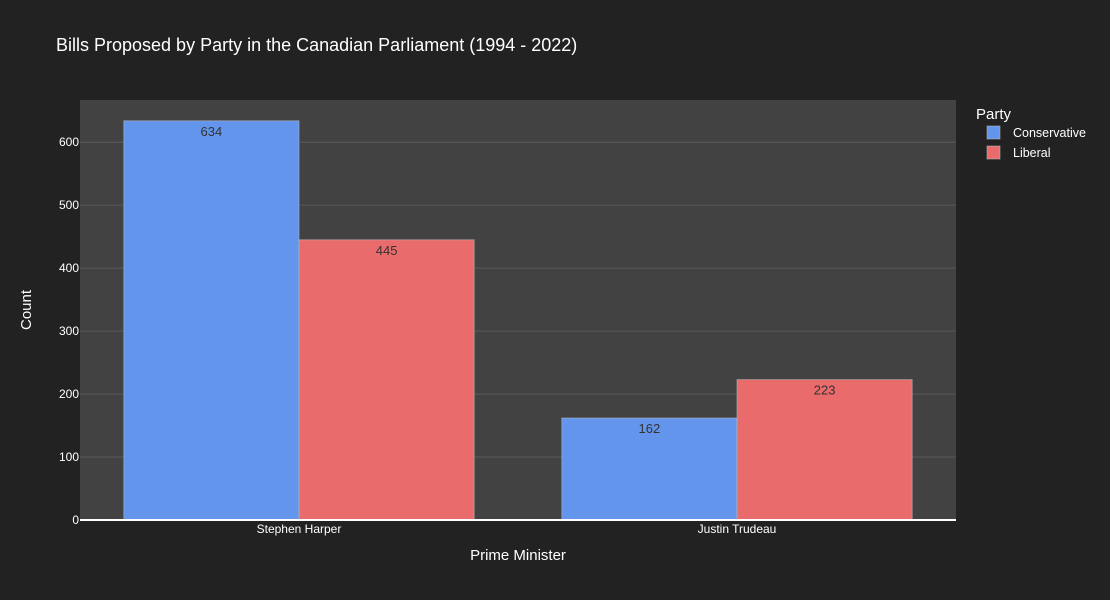  I want to click on bar-conservative-justin-trudeau, so click(649, 469).